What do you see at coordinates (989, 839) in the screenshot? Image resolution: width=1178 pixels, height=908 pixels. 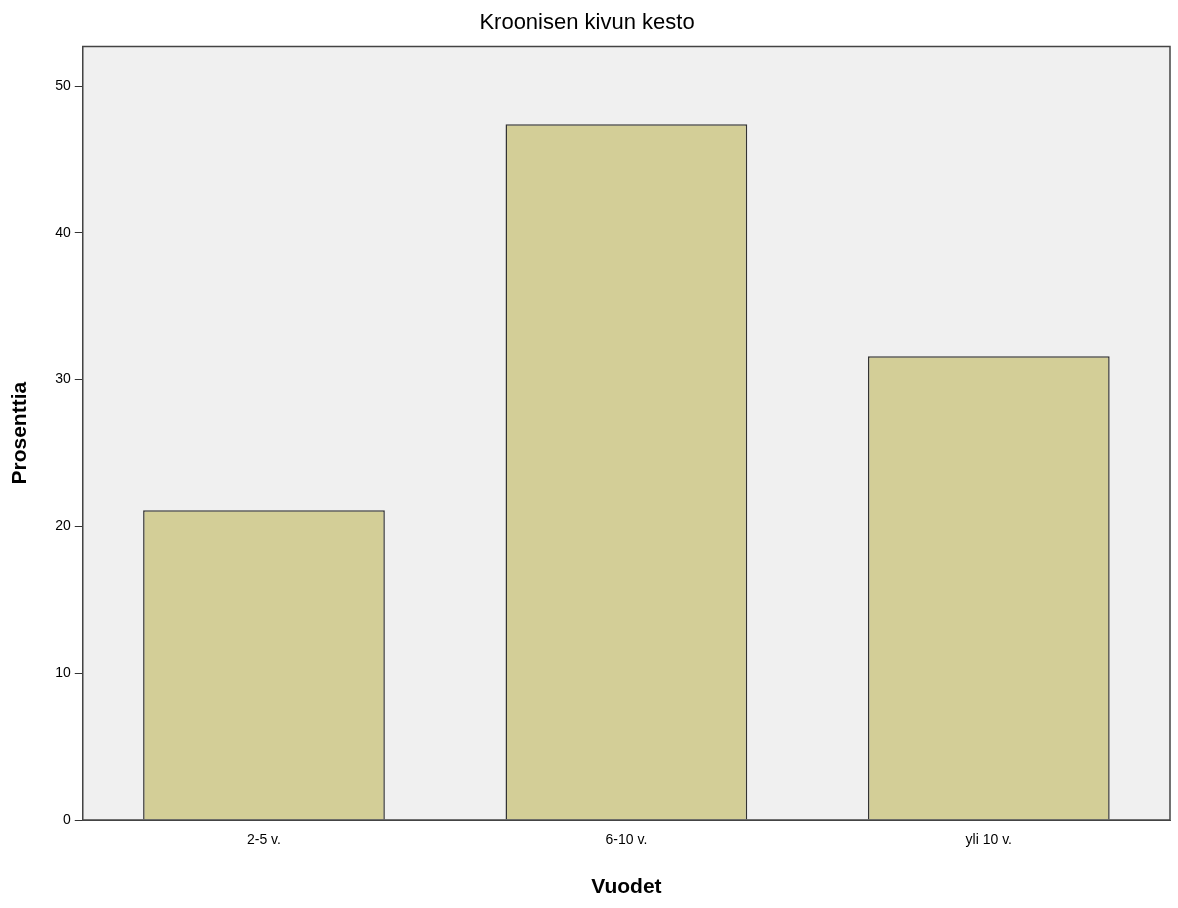 I see `x-tick-label: yli 10 v.` at bounding box center [989, 839].